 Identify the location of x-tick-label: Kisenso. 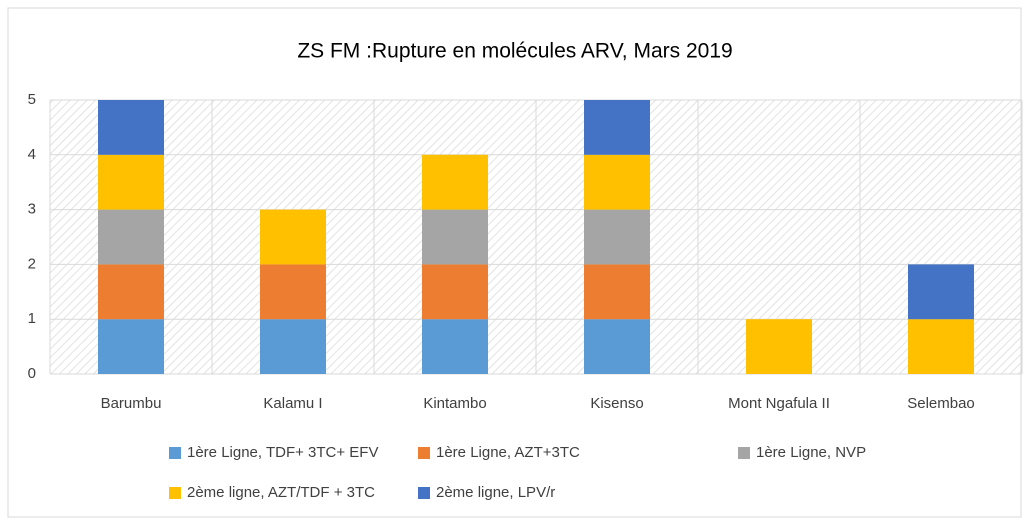
(616, 403).